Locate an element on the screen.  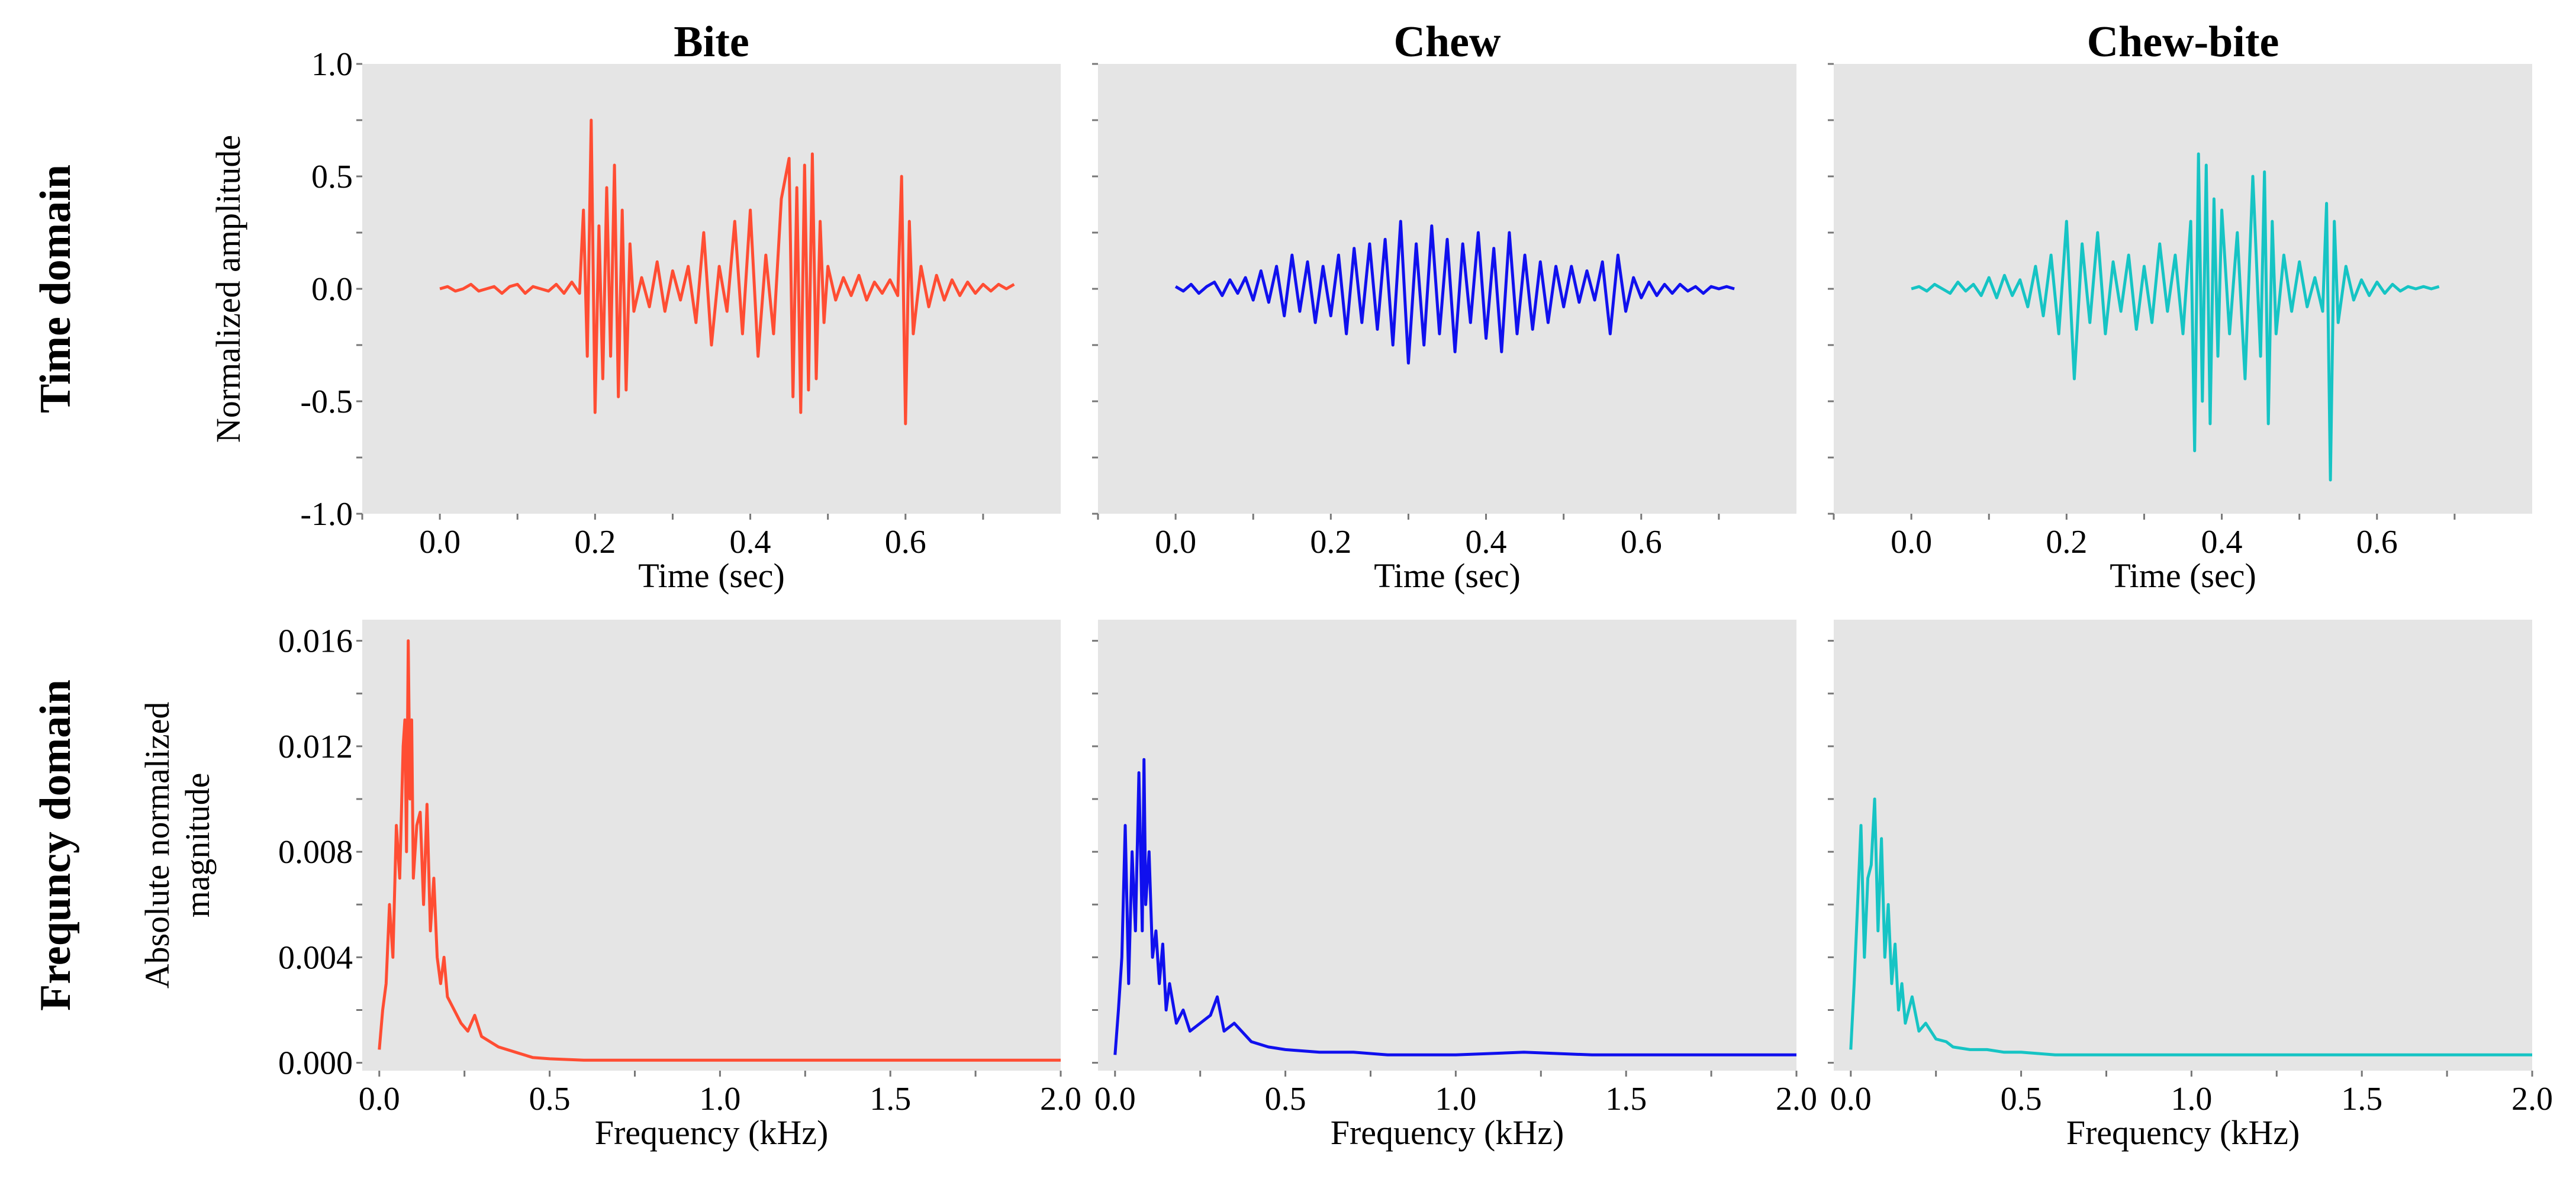
x-tick-label-freq-chewbite: 0.5 is located at coordinates (2022, 1099).